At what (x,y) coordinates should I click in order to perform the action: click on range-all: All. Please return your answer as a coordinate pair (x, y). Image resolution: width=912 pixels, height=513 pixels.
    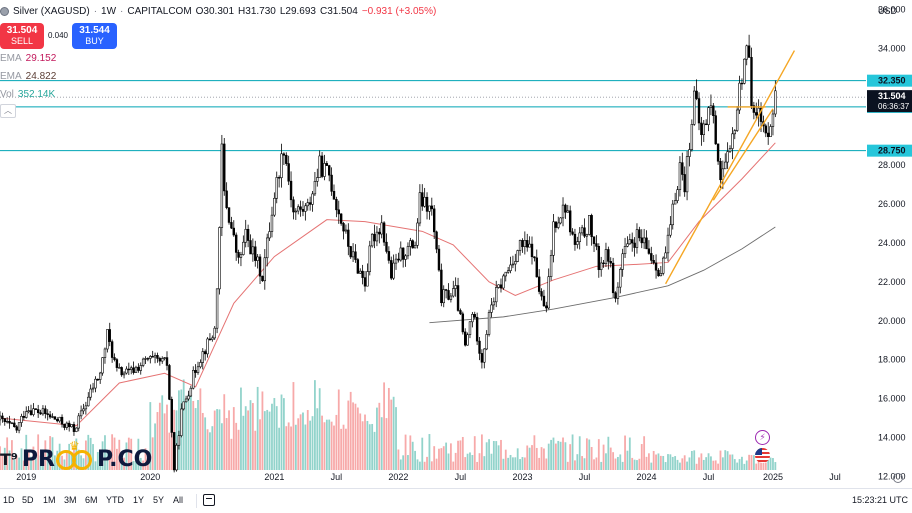
    Looking at the image, I should click on (178, 500).